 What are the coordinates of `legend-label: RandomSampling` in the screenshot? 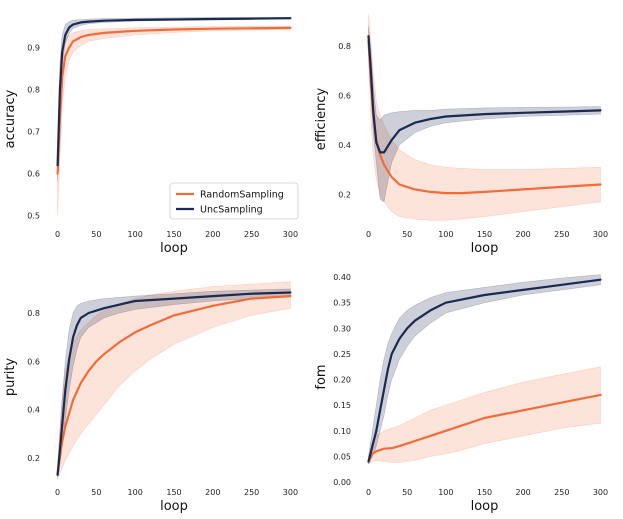 It's located at (242, 195).